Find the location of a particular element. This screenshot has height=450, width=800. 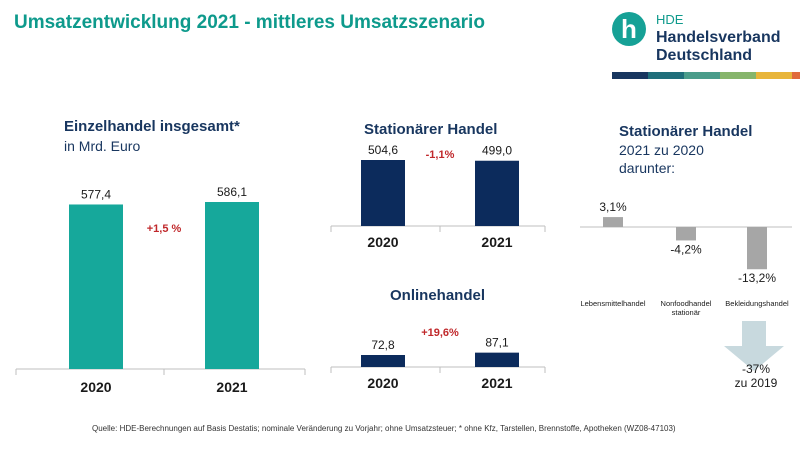

chart2-value-label: 499,0 is located at coordinates (497, 151).